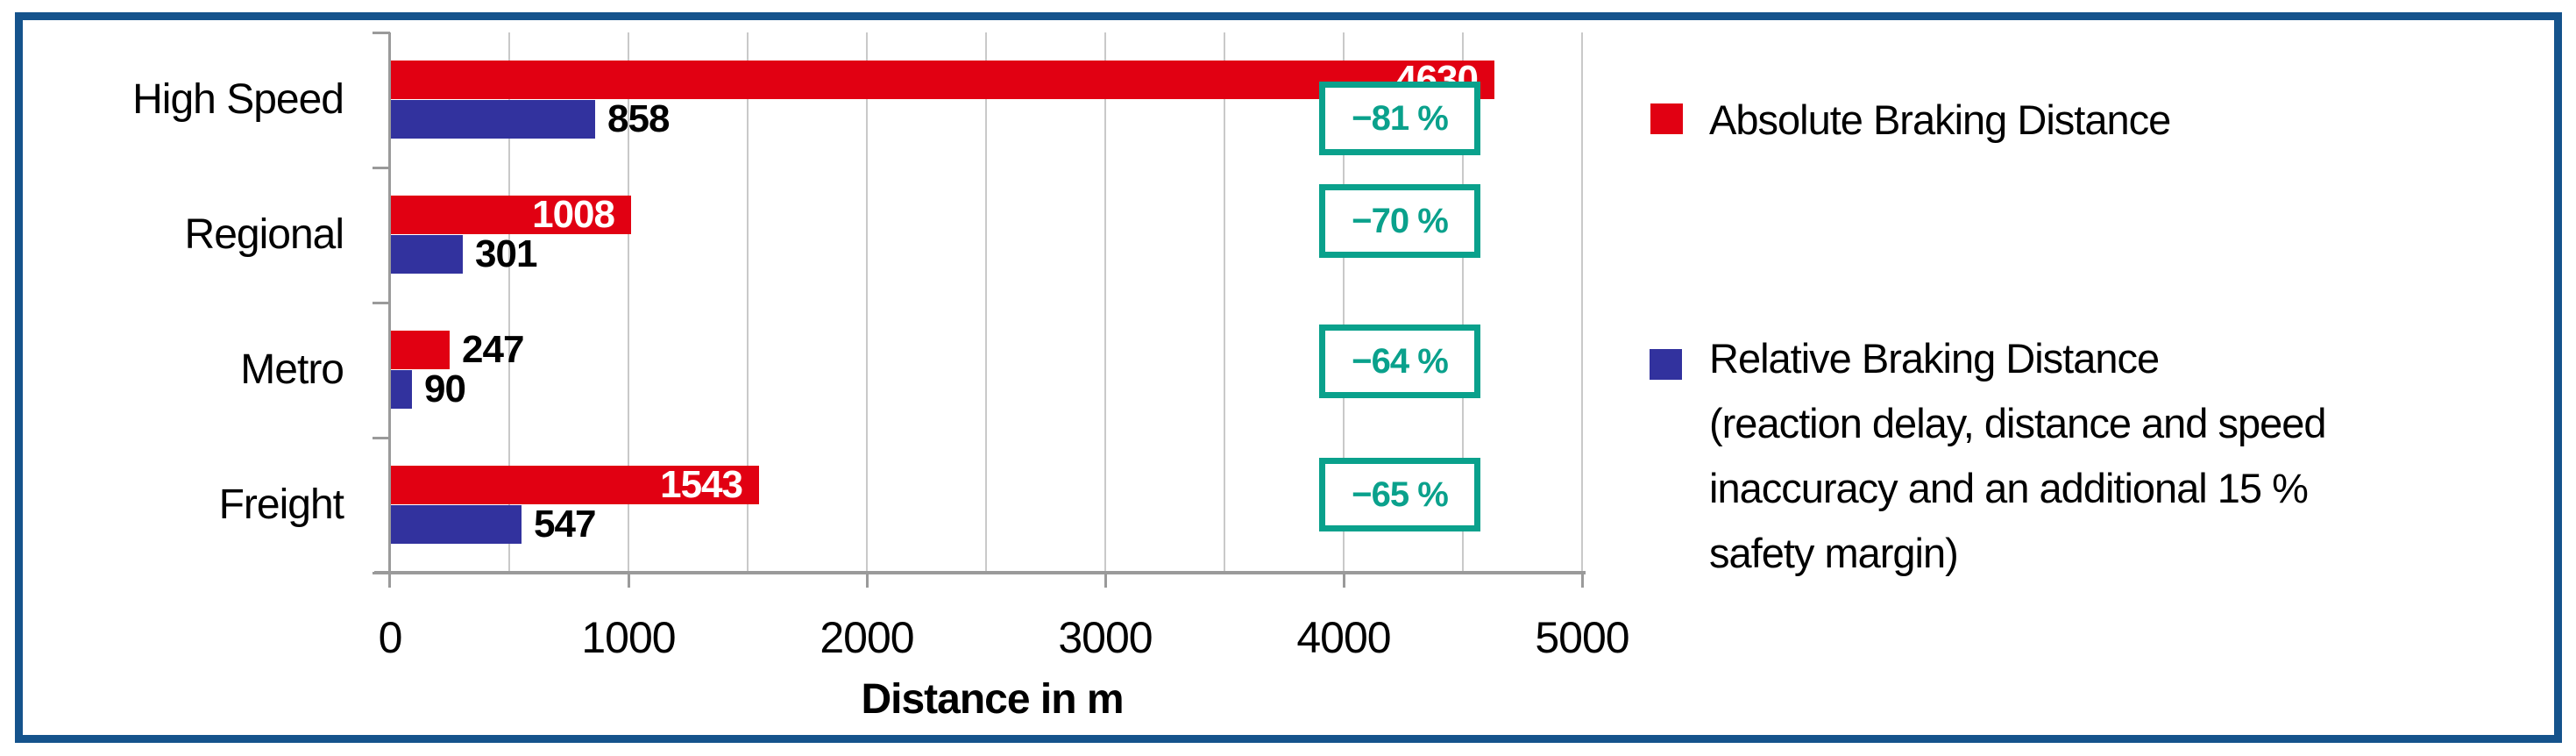 The height and width of the screenshot is (756, 2576). Describe the element at coordinates (2018, 423) in the screenshot. I see `legend-label-relative-line2: (reaction delay, distance and speed` at that location.